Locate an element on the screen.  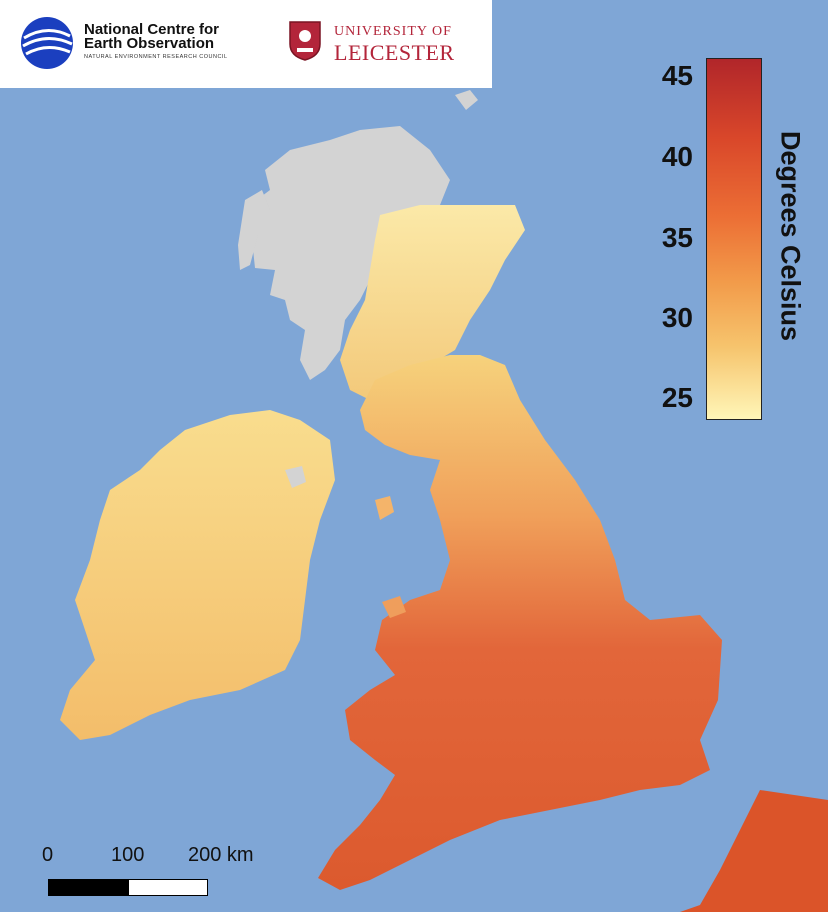
france-coast is located at coordinates (754, 851).